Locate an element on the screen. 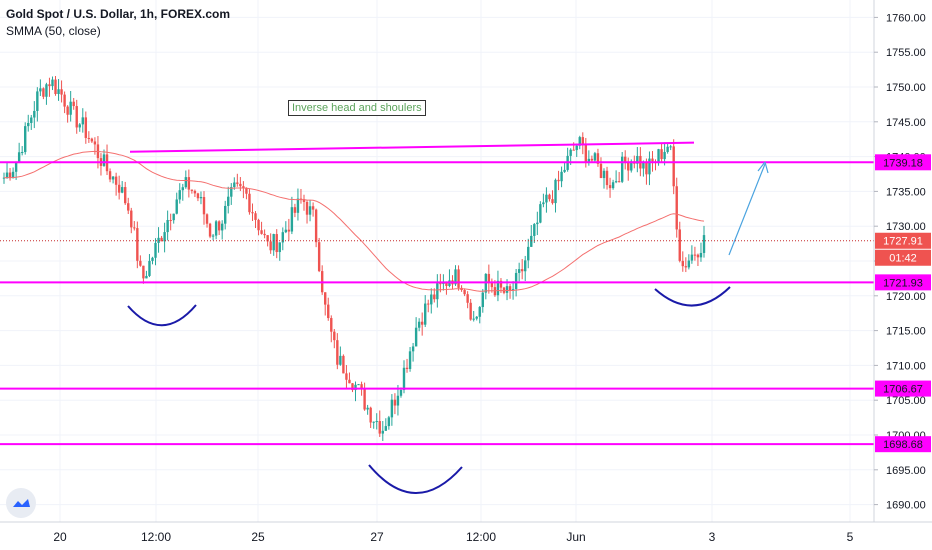  chart-title: Gold Spot / U.S. Dollar, 1h, FOREX.com is located at coordinates (118, 14).